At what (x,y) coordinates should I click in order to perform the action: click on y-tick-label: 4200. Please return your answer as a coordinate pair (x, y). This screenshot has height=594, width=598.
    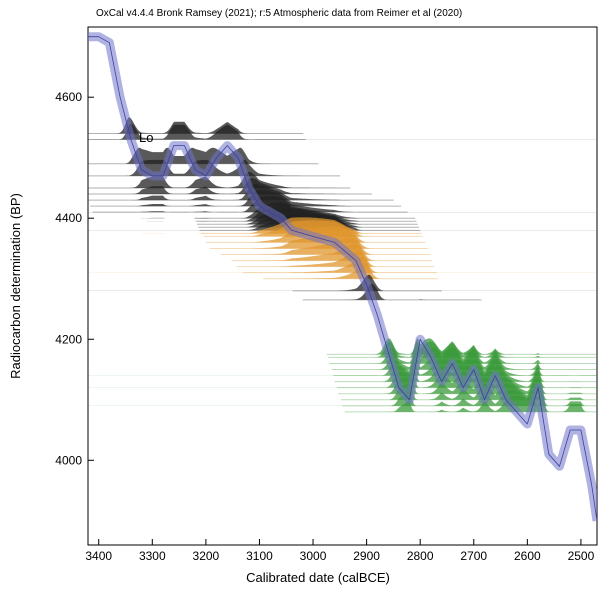
    Looking at the image, I should click on (68, 339).